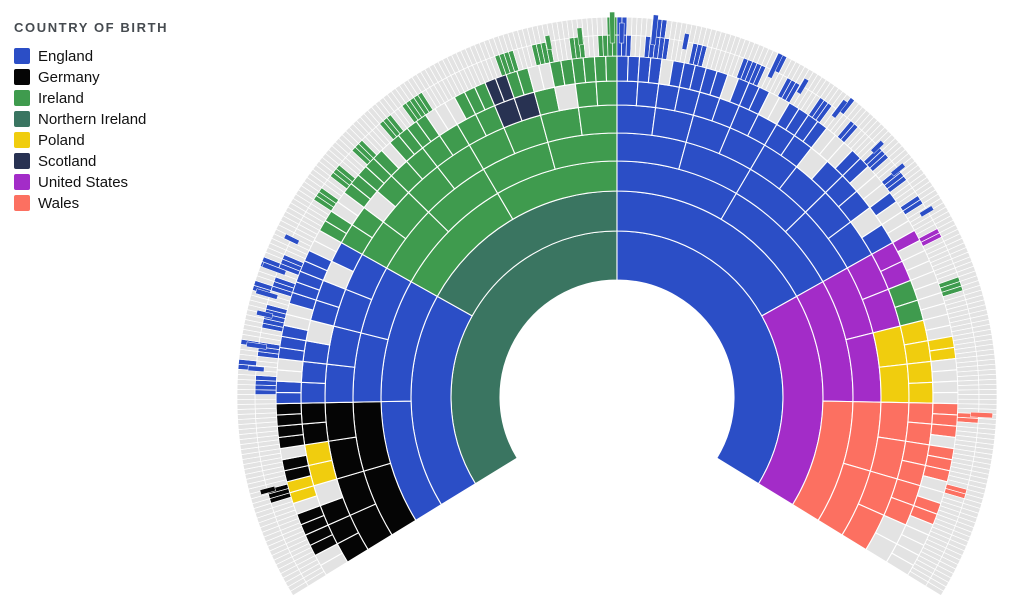  I want to click on legend-item-scotland: Scotland, so click(91, 161).